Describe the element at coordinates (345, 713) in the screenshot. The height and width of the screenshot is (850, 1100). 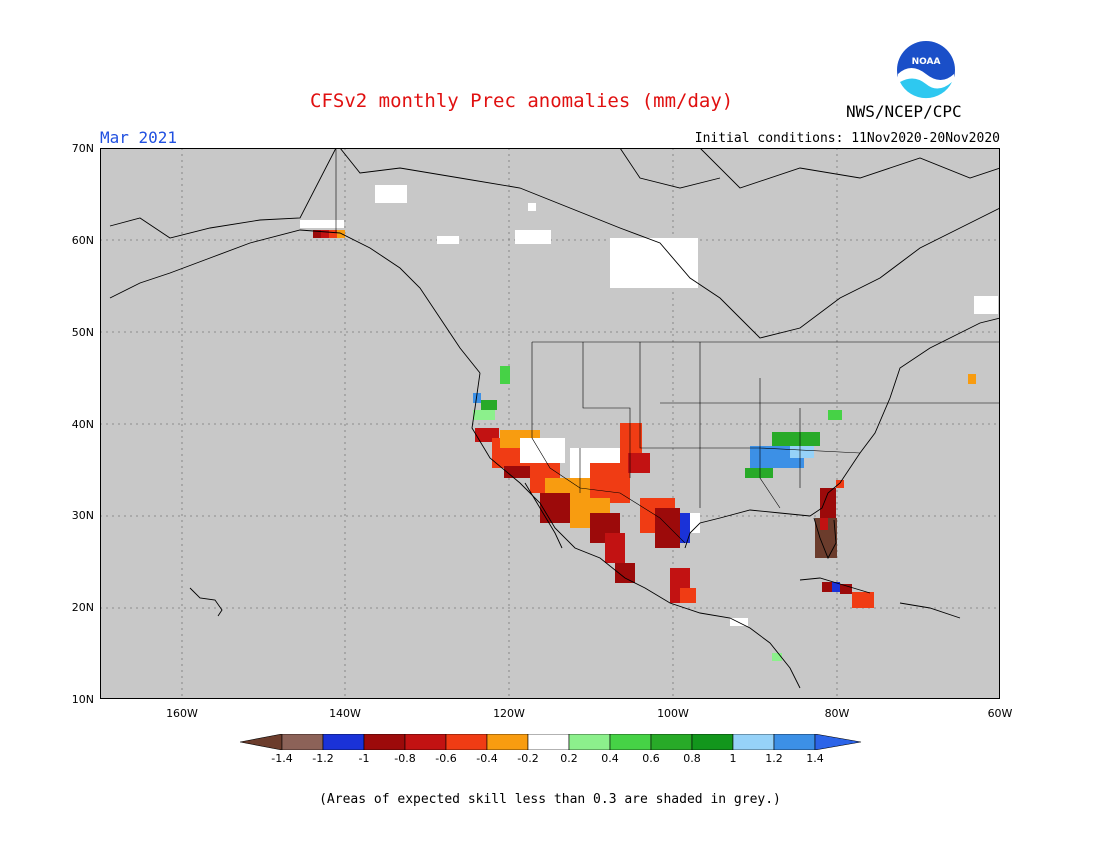
I see `lon-label-140w: 140W` at that location.